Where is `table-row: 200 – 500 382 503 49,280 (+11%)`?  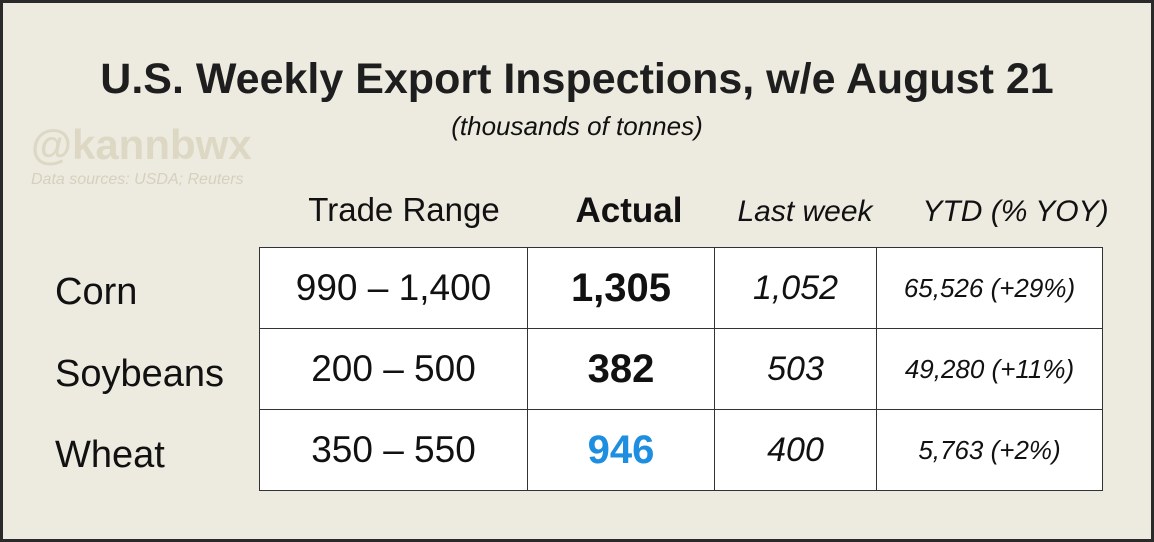
table-row: 200 – 500 382 503 49,280 (+11%) is located at coordinates (681, 369).